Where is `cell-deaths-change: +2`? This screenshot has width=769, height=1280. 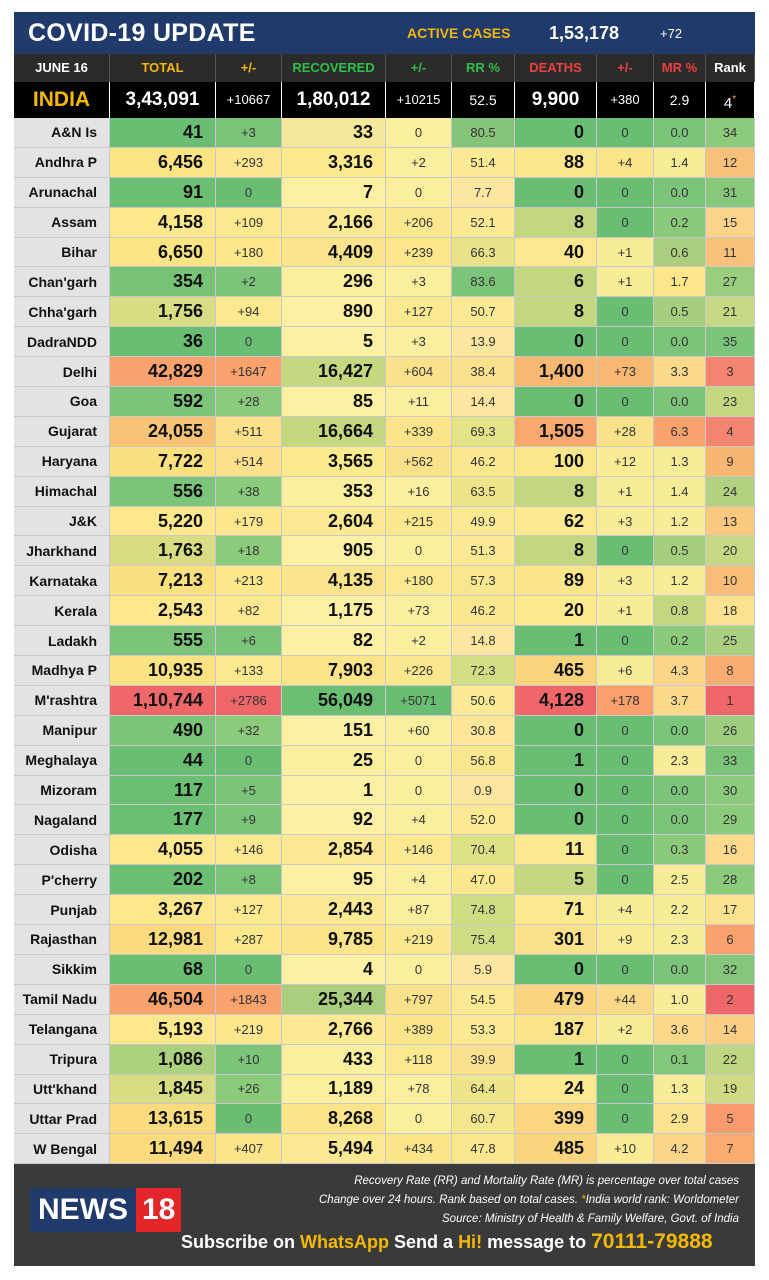
cell-deaths-change: +2 is located at coordinates (625, 1029).